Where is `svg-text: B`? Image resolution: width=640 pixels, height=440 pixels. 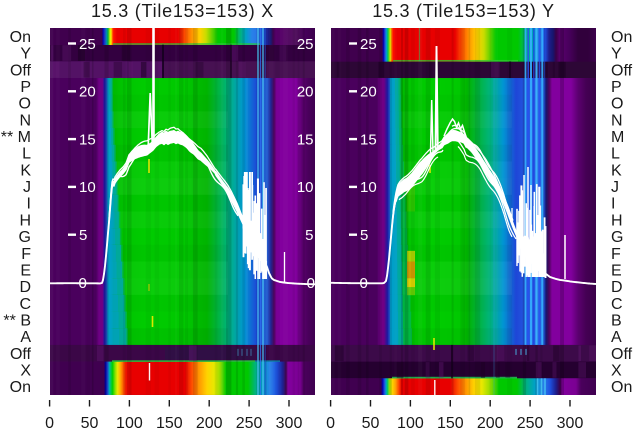
svg-text: B is located at coordinates (616, 321).